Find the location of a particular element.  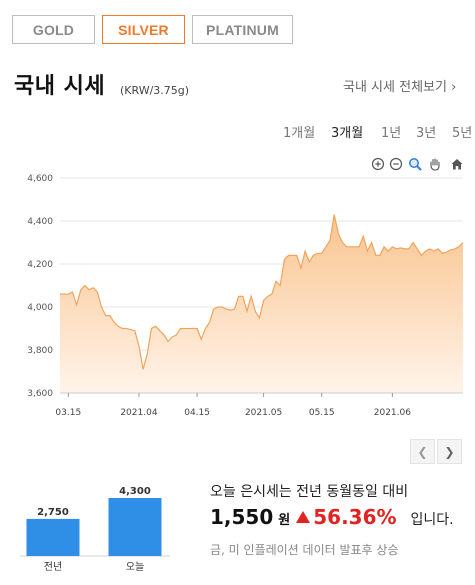

tab-platinum: PLATINUM is located at coordinates (242, 29).